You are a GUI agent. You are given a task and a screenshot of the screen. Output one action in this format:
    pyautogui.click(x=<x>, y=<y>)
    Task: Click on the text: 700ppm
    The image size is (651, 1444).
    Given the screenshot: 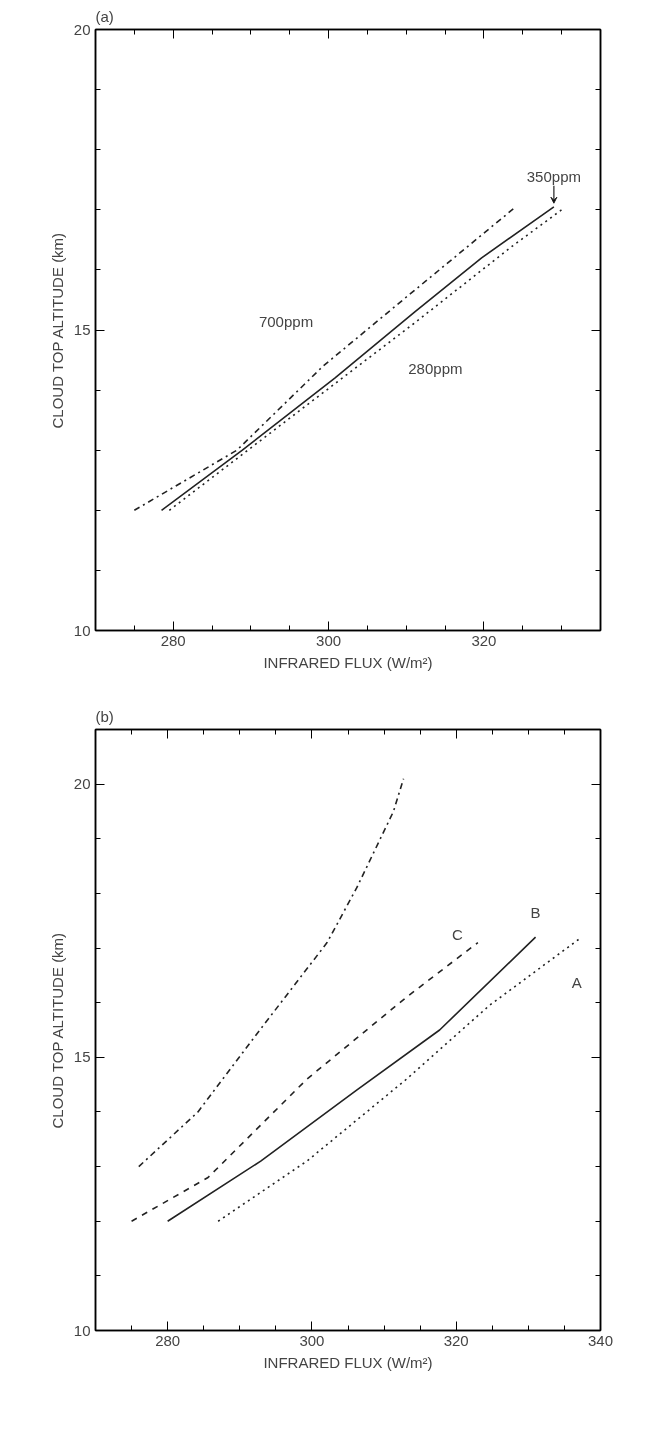 What is the action you would take?
    pyautogui.click(x=286, y=321)
    